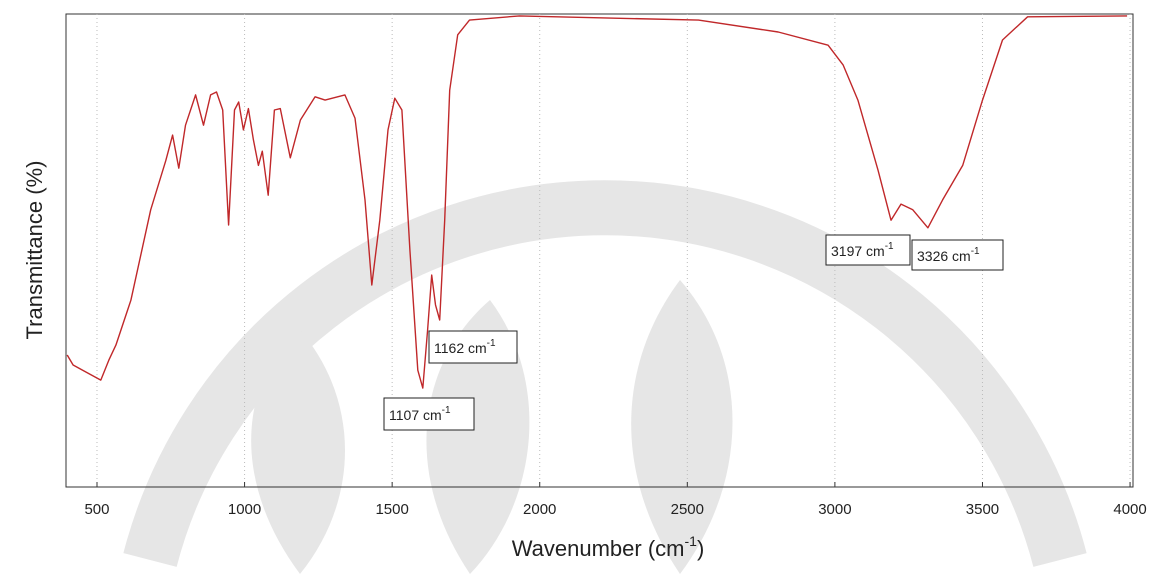  I want to click on x-tick-label: 3500, so click(982, 509).